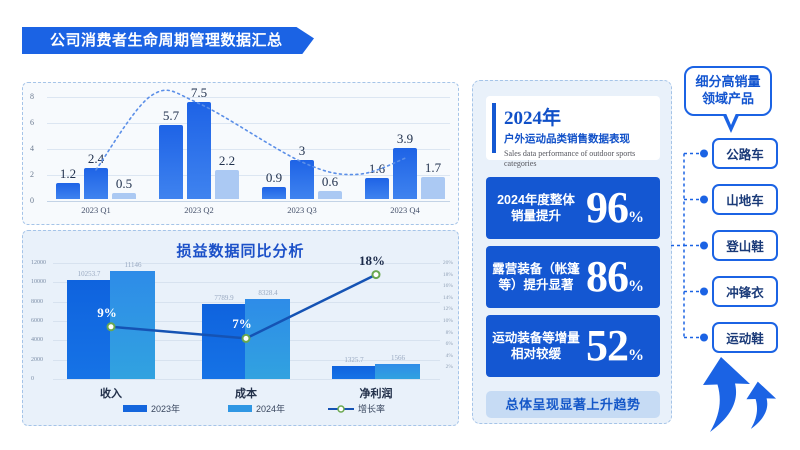 This screenshot has width=800, height=450. What do you see at coordinates (133, 265) in the screenshot?
I see `bar-value-label: 11146` at bounding box center [133, 265].